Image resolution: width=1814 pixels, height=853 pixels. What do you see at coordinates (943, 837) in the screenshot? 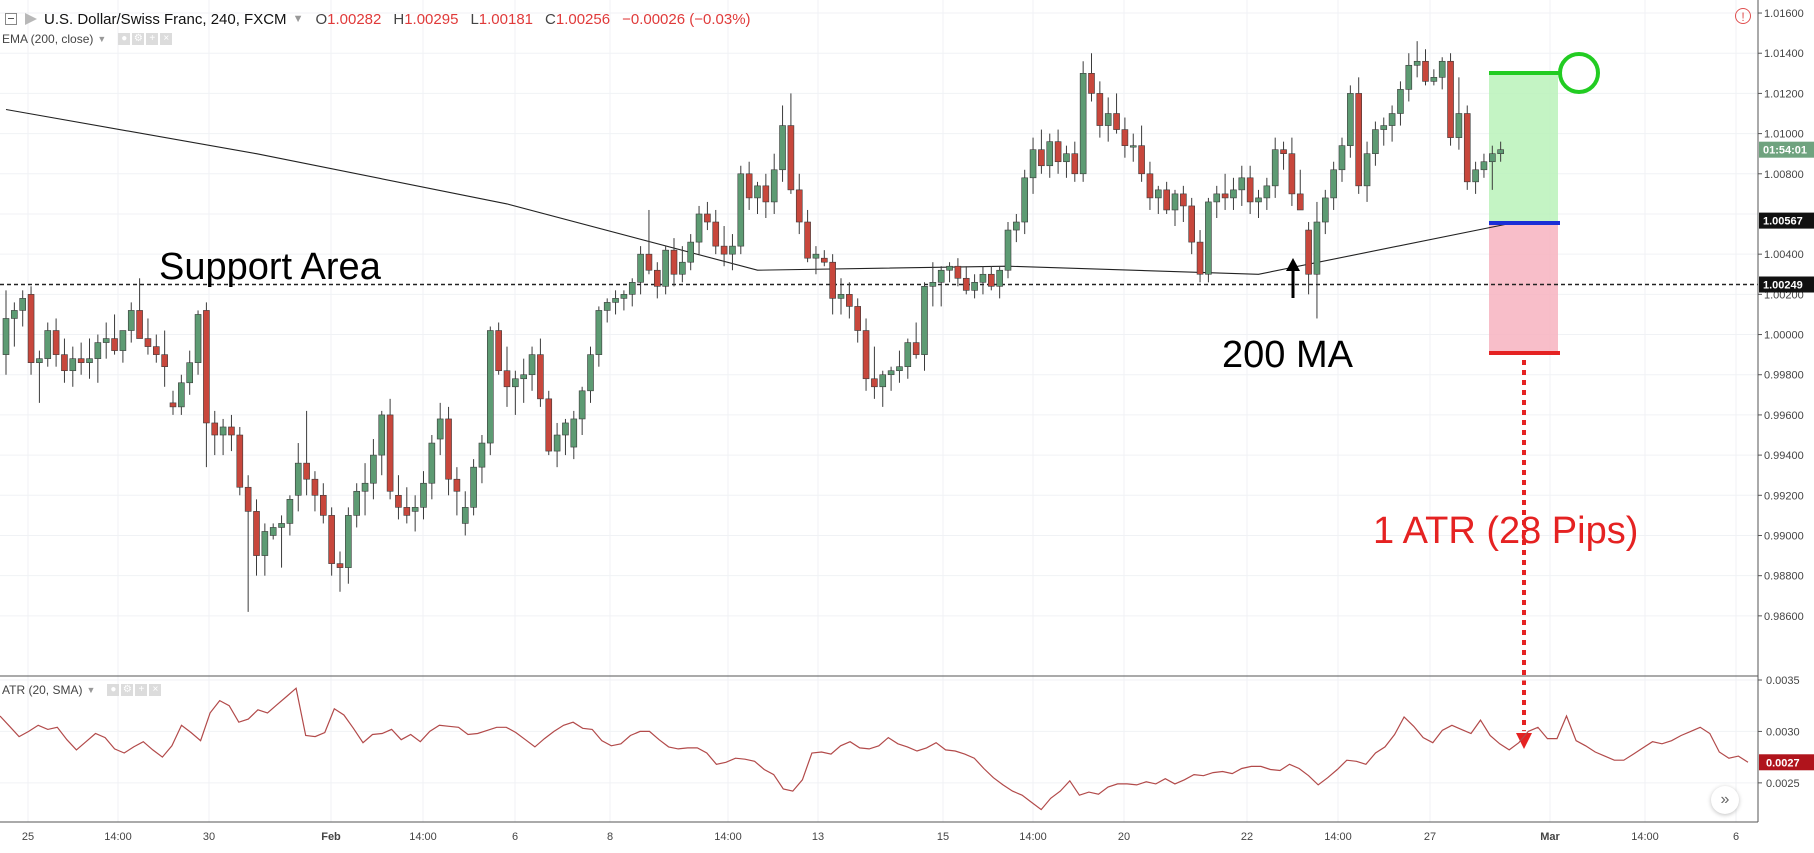
I see `time-tick-label: 15` at bounding box center [943, 837].